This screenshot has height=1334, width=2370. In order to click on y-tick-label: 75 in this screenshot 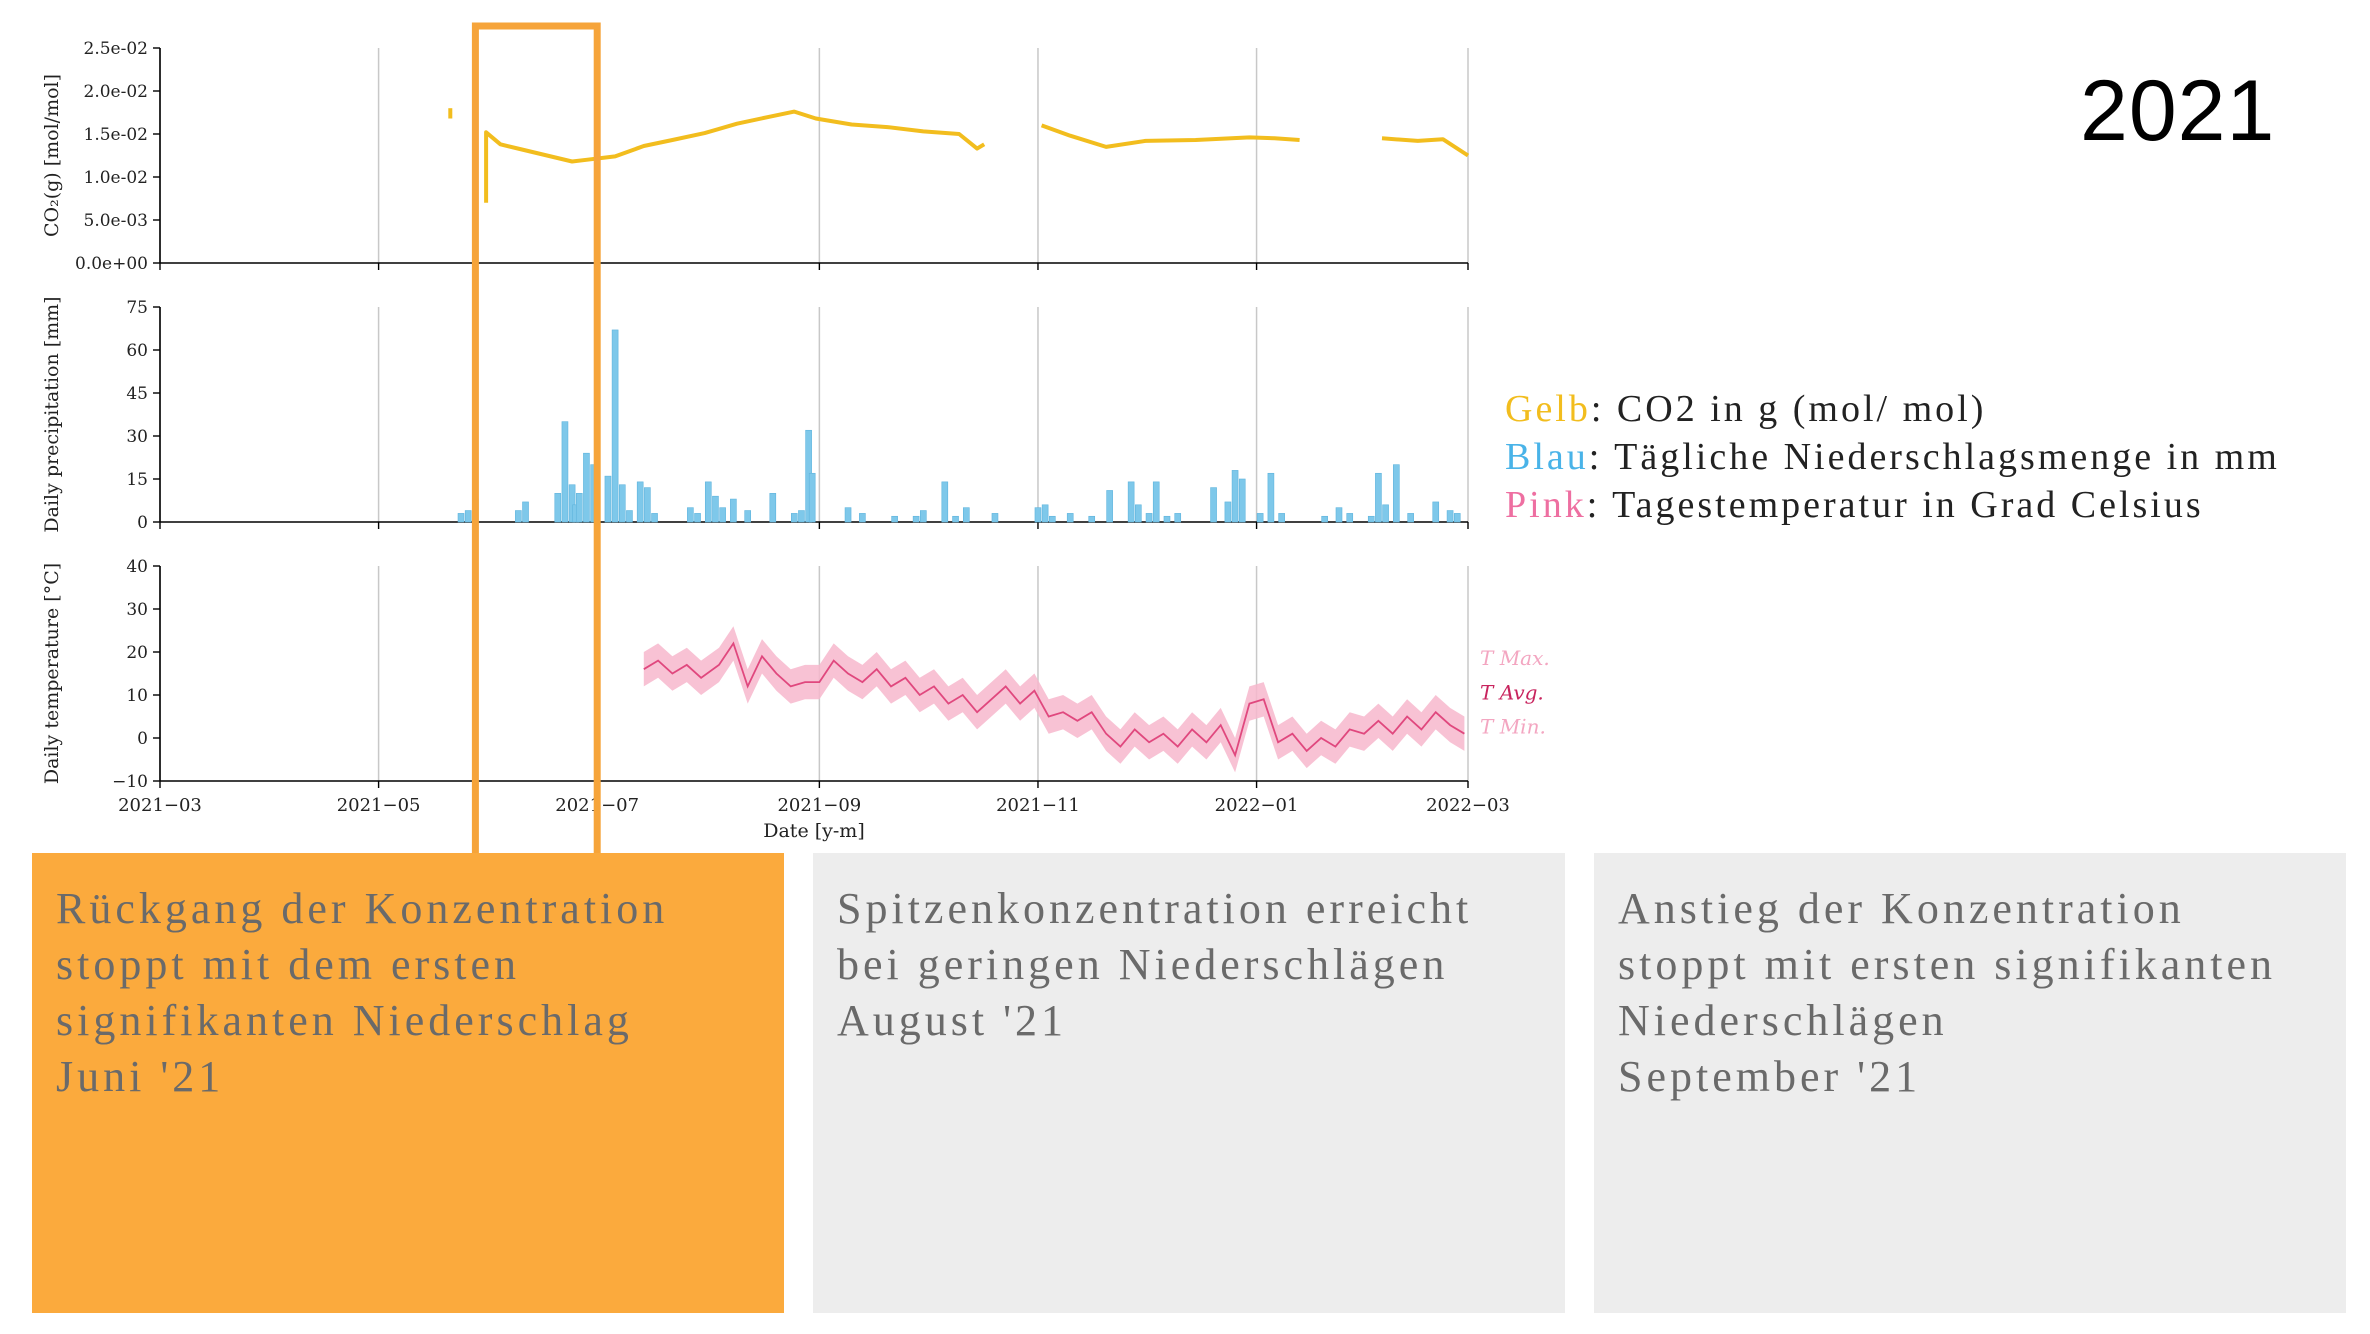, I will do `click(137, 308)`.